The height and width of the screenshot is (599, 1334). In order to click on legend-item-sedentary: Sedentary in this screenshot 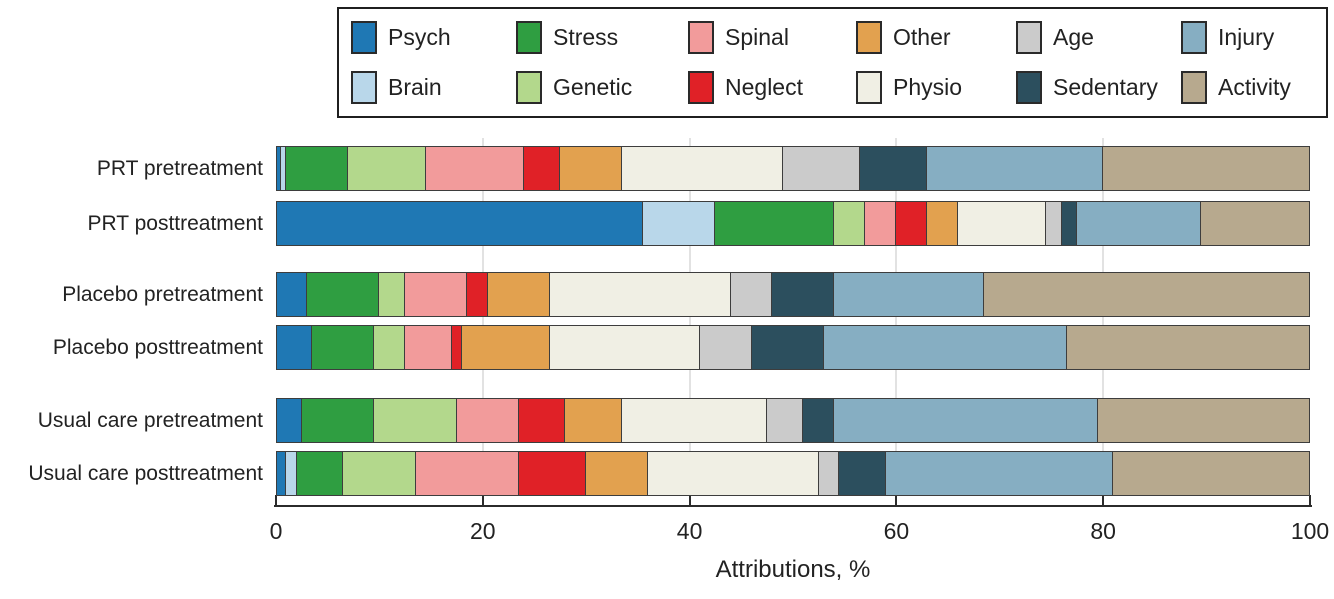, I will do `click(1098, 88)`.